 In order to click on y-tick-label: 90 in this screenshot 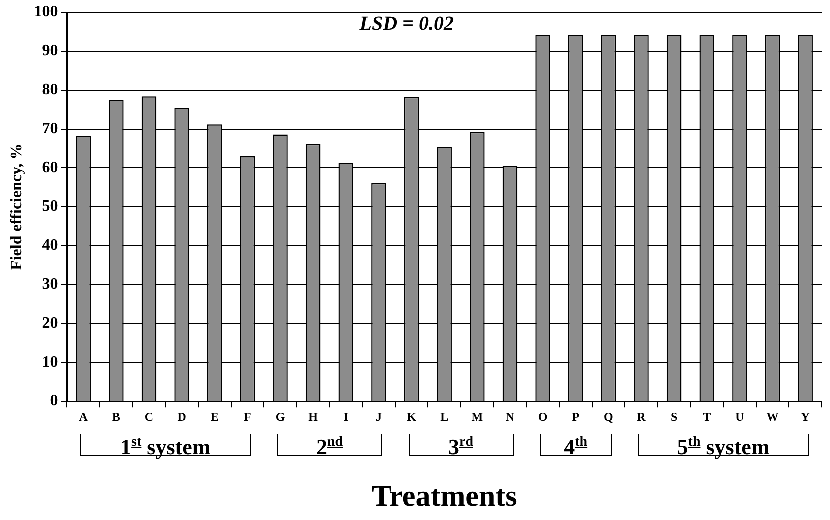, I will do `click(50, 51)`.